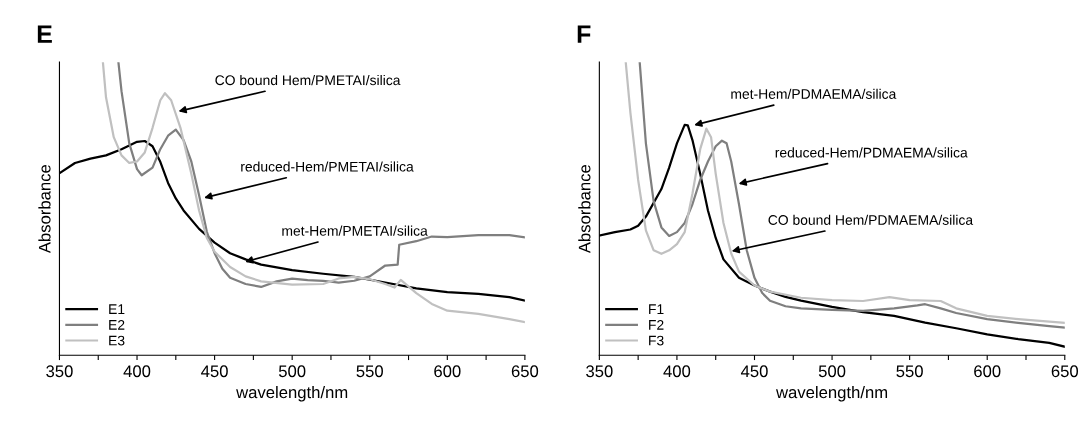  Describe the element at coordinates (327, 166) in the screenshot. I see `annotation: reduced-Hem/PMETAI/silica` at that location.